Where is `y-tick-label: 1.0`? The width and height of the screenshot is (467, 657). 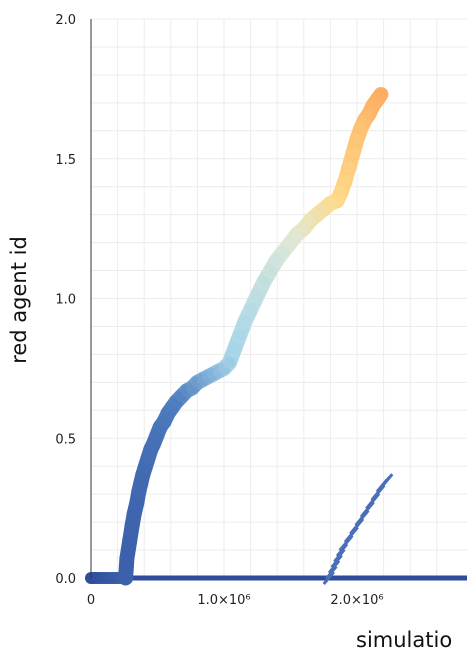 y-tick-label: 1.0 is located at coordinates (65, 300).